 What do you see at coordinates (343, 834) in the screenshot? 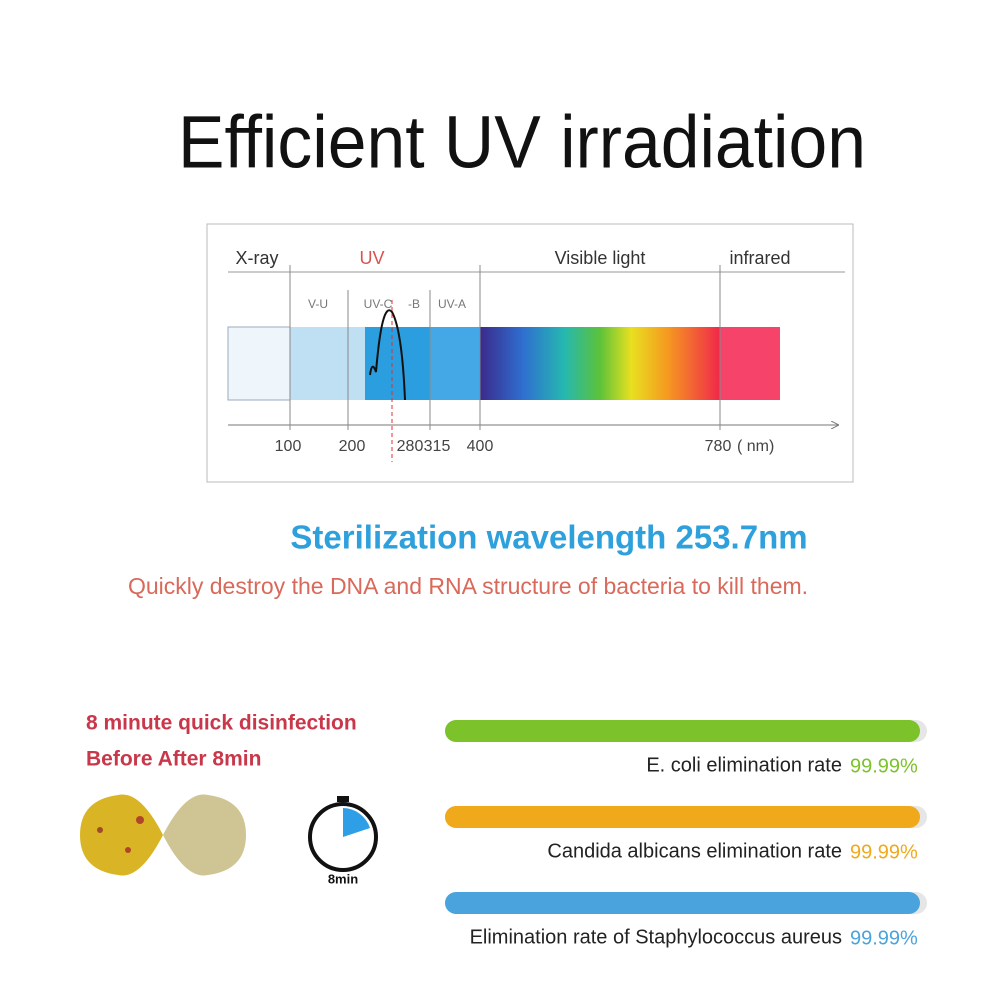
I see `timer` at bounding box center [343, 834].